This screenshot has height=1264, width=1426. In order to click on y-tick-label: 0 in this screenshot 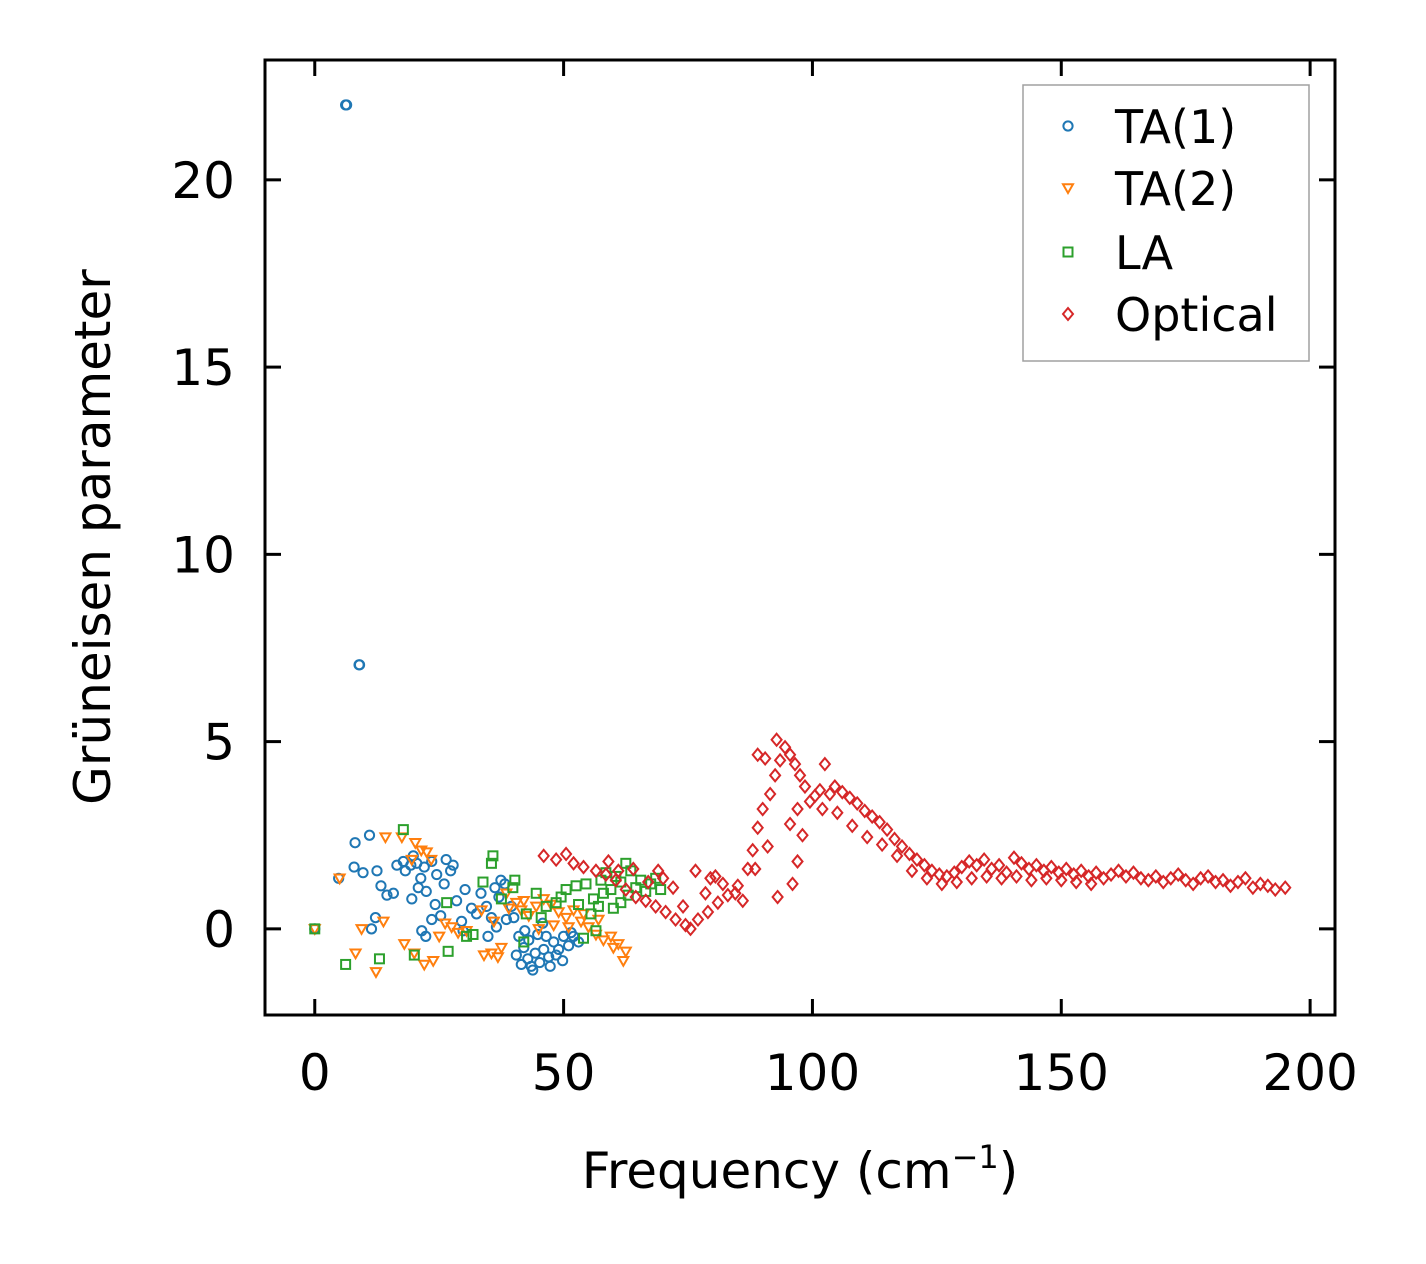, I will do `click(219, 930)`.